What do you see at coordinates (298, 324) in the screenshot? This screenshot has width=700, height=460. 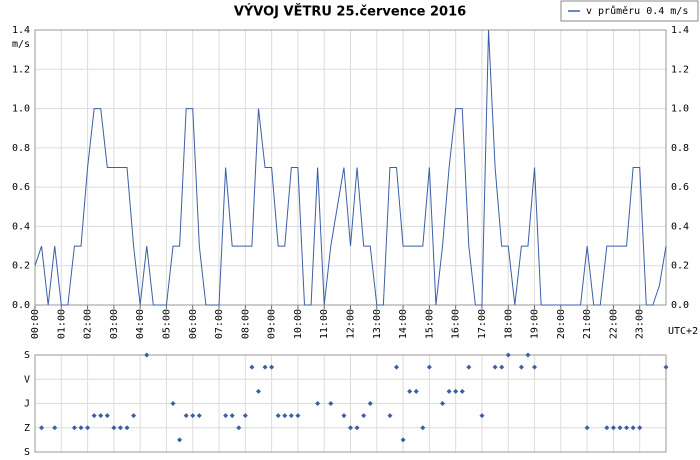 I see `x-tick-label: 10:00` at bounding box center [298, 324].